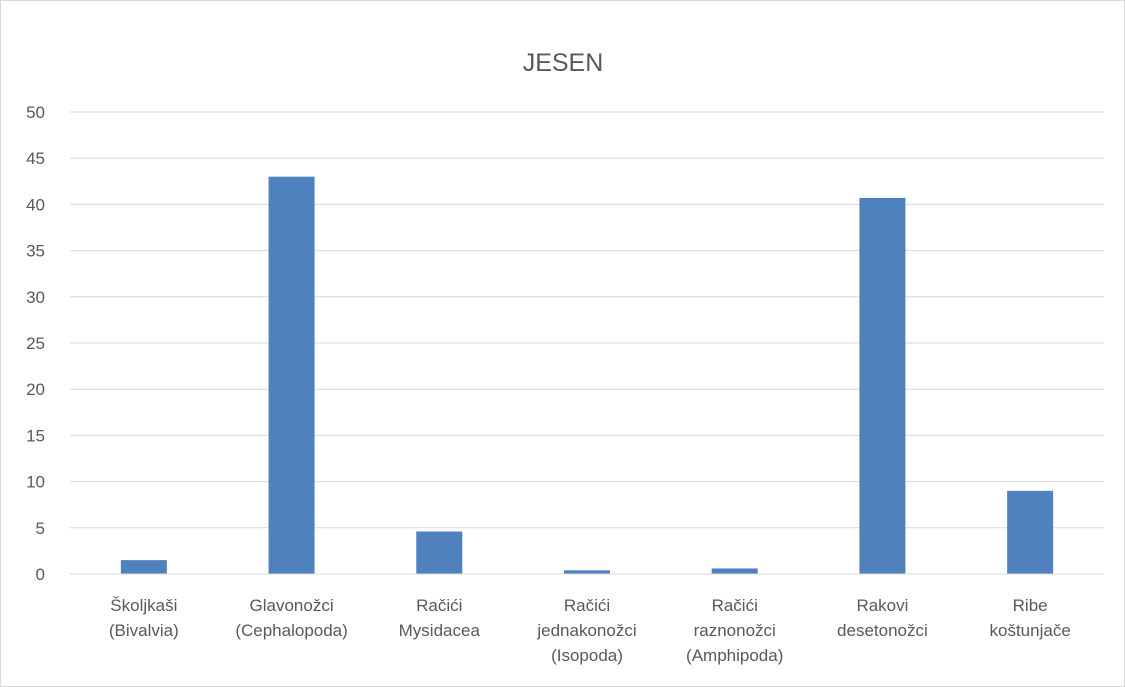 This screenshot has width=1125, height=687. I want to click on y-tick-label: 5, so click(40, 528).